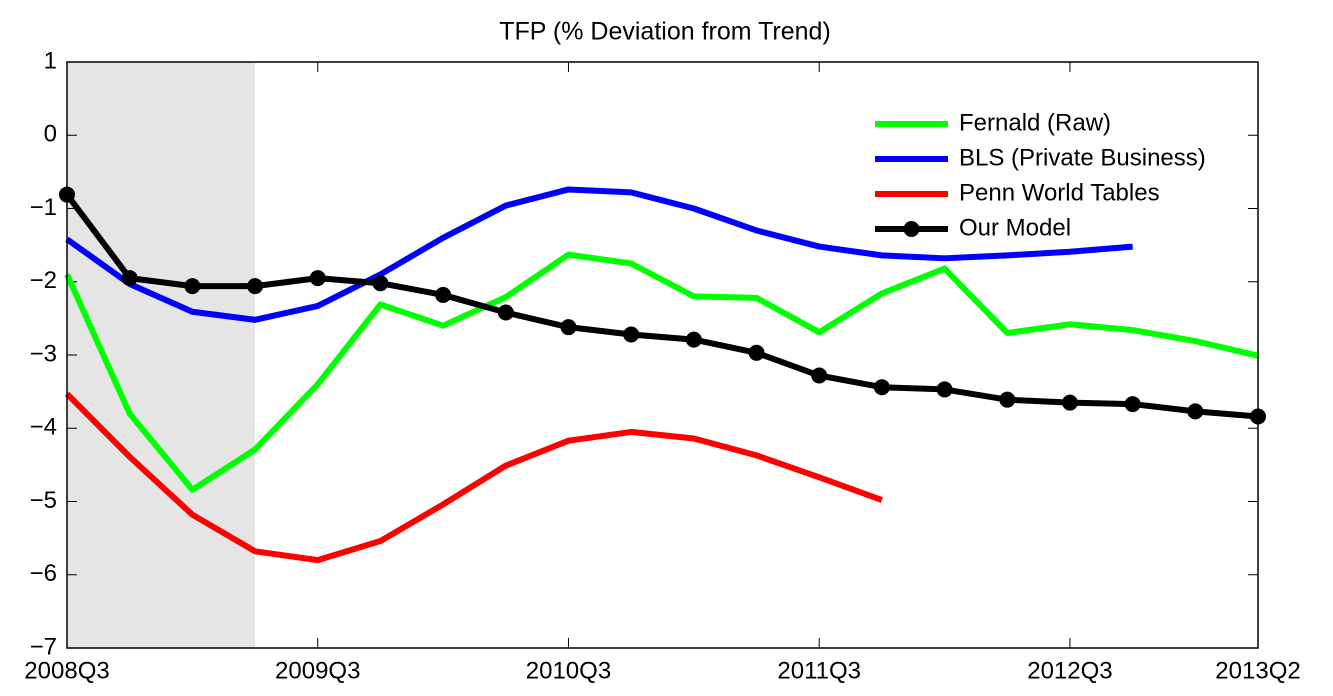 This screenshot has width=1333, height=696. I want to click on x-tick-label: 2012Q3, so click(1069, 670).